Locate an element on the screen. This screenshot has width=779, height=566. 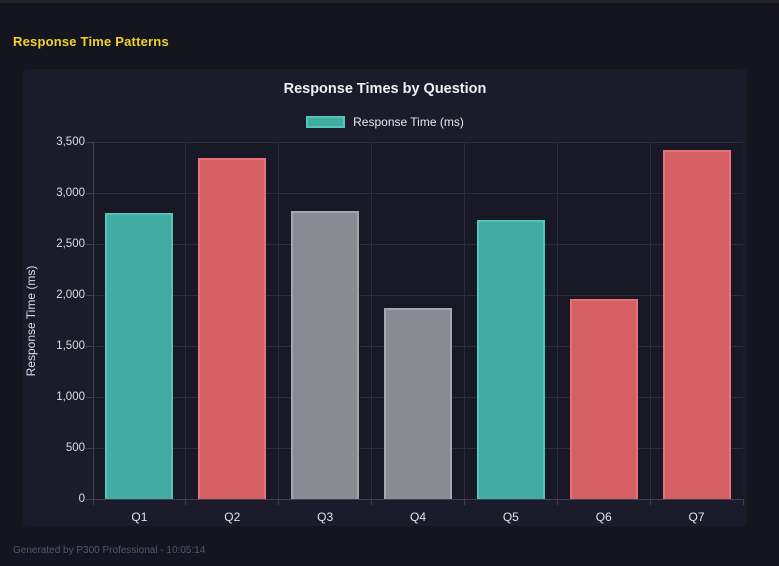
x-axis-line is located at coordinates (418, 499).